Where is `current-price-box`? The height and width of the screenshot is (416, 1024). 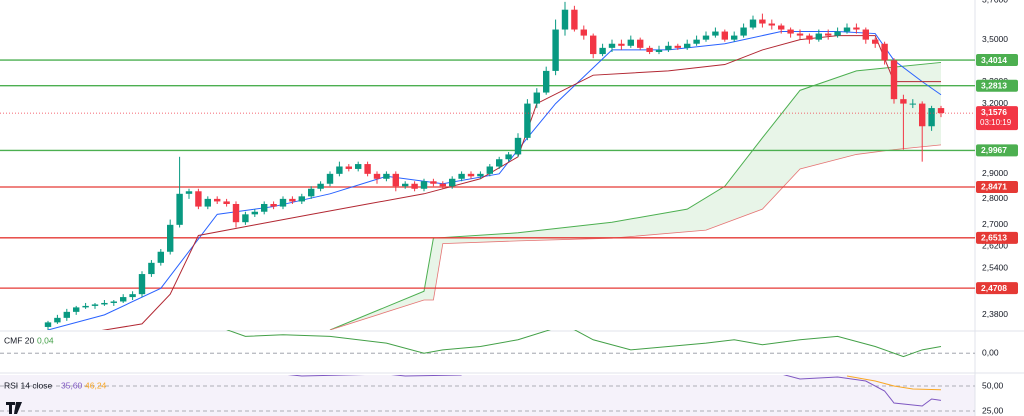 current-price-box is located at coordinates (997, 118).